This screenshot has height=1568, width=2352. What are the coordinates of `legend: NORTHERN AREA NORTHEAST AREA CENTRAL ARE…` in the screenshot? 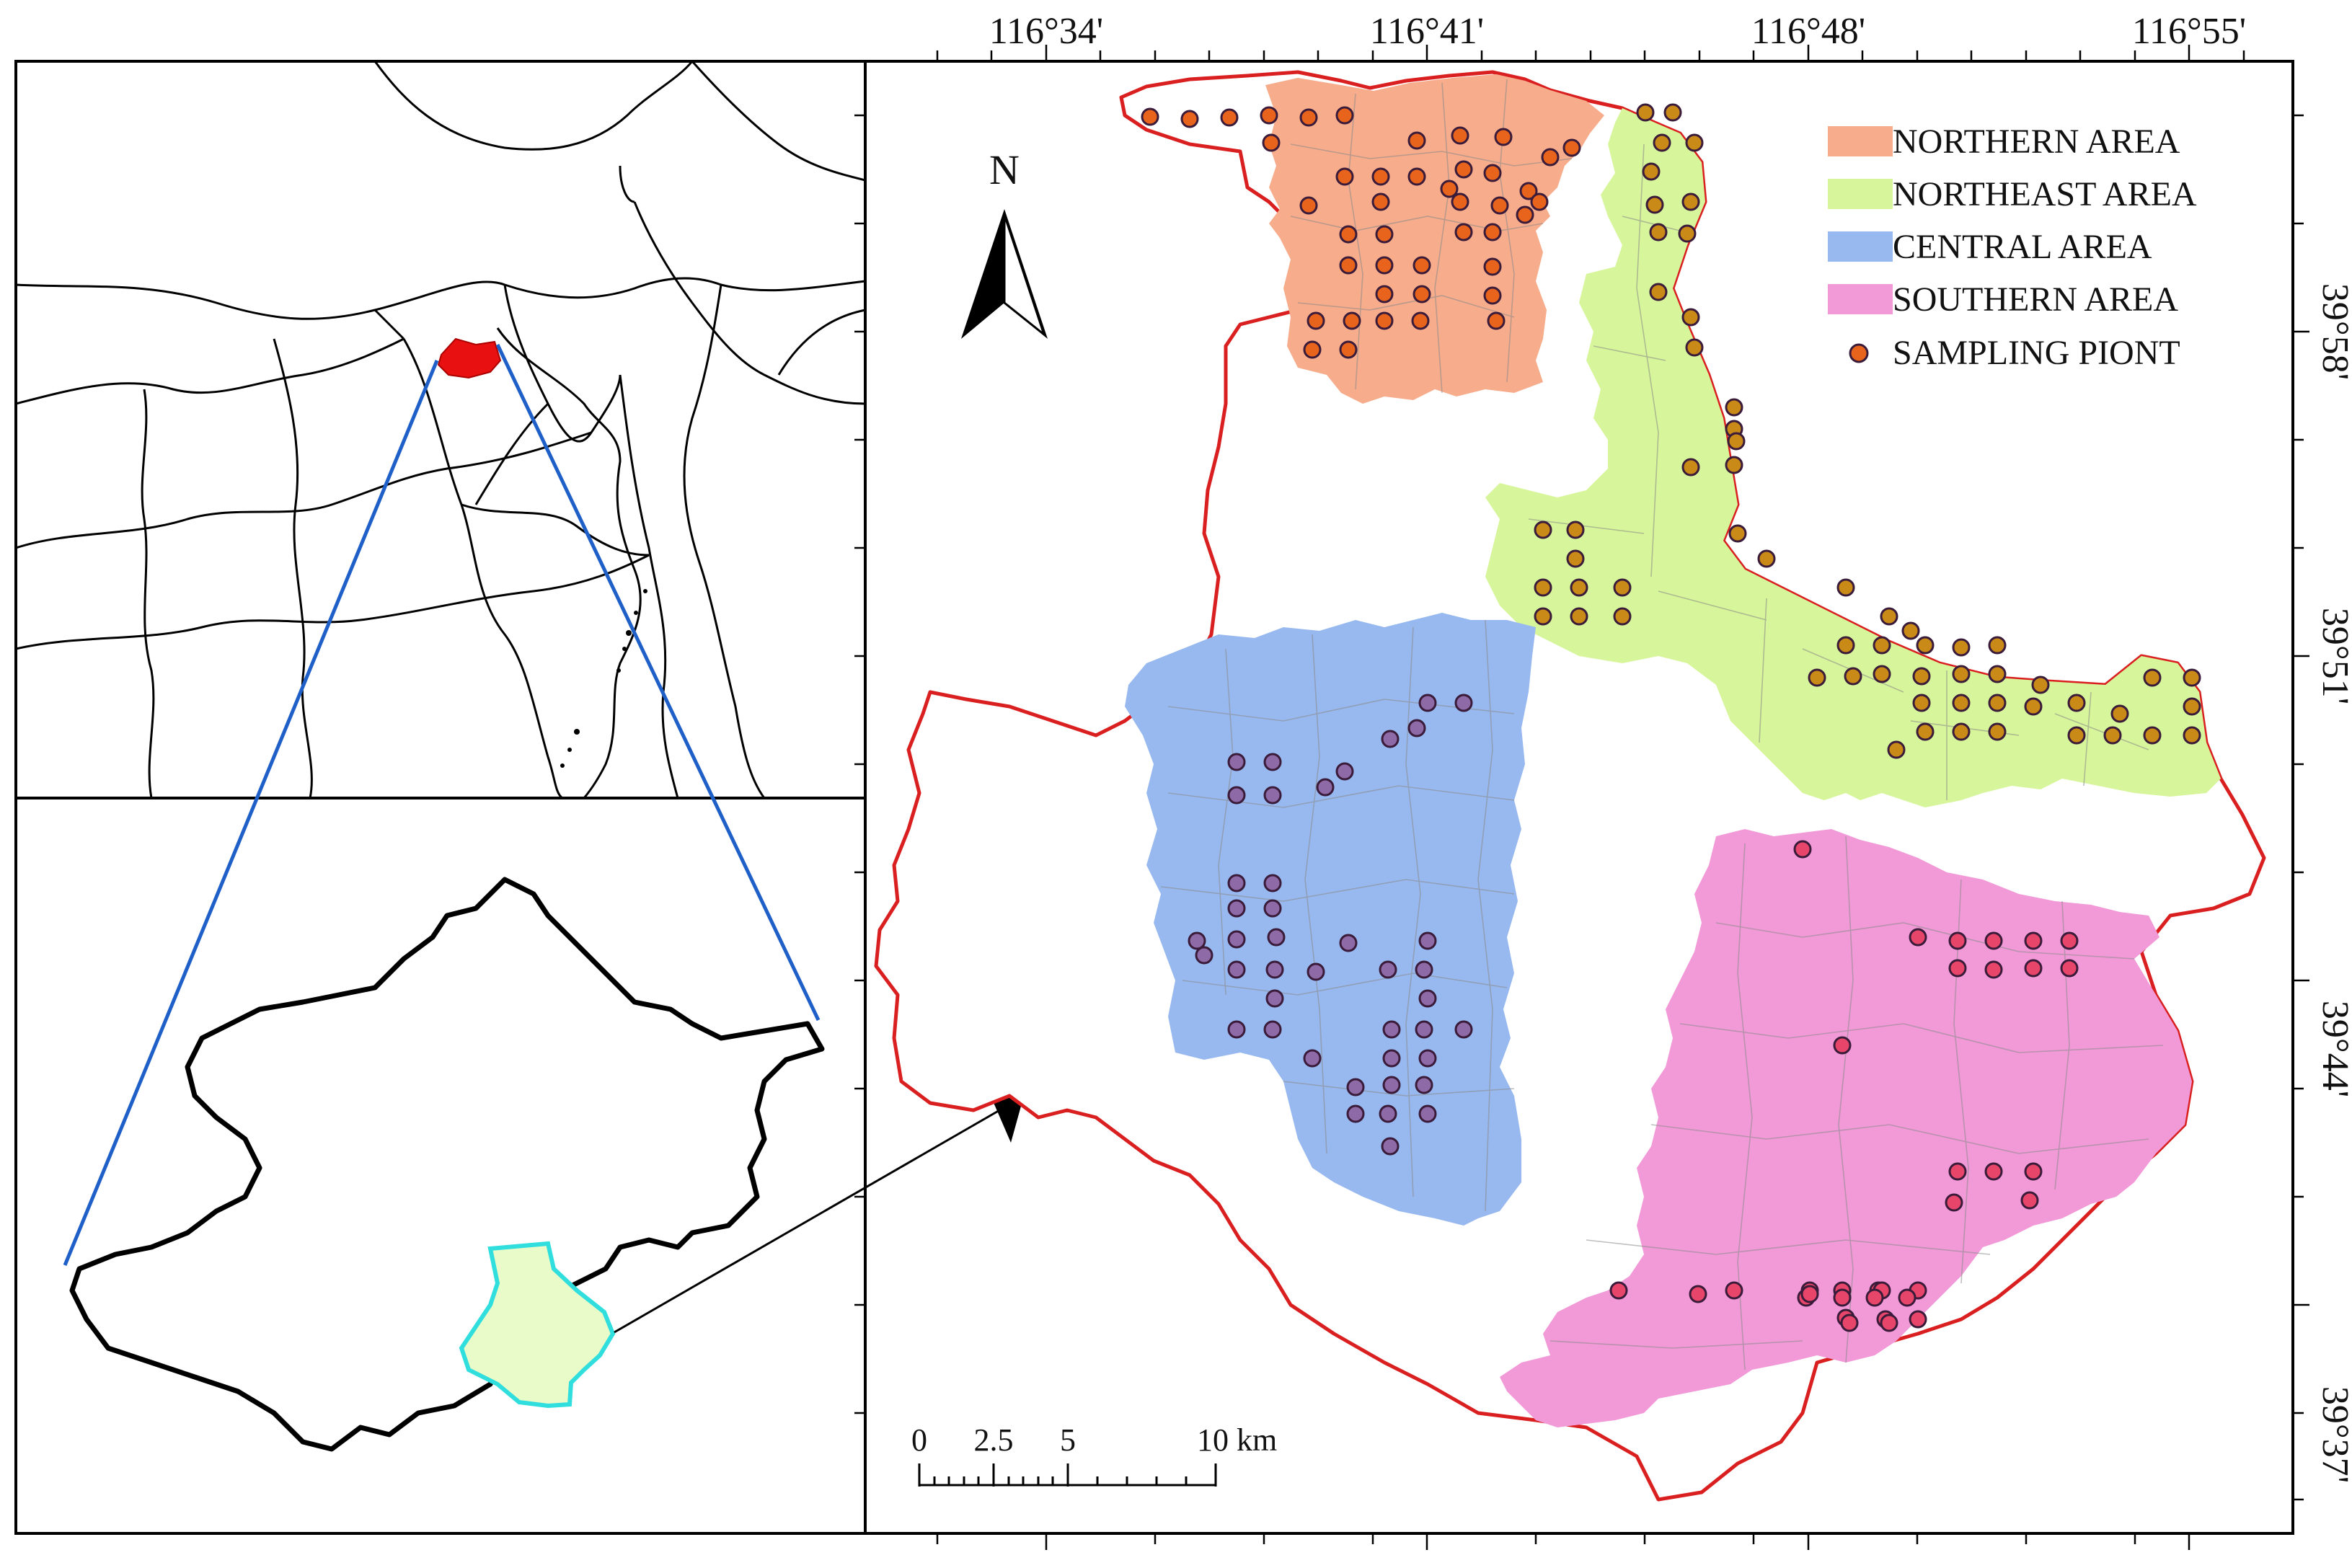 It's located at (2012, 247).